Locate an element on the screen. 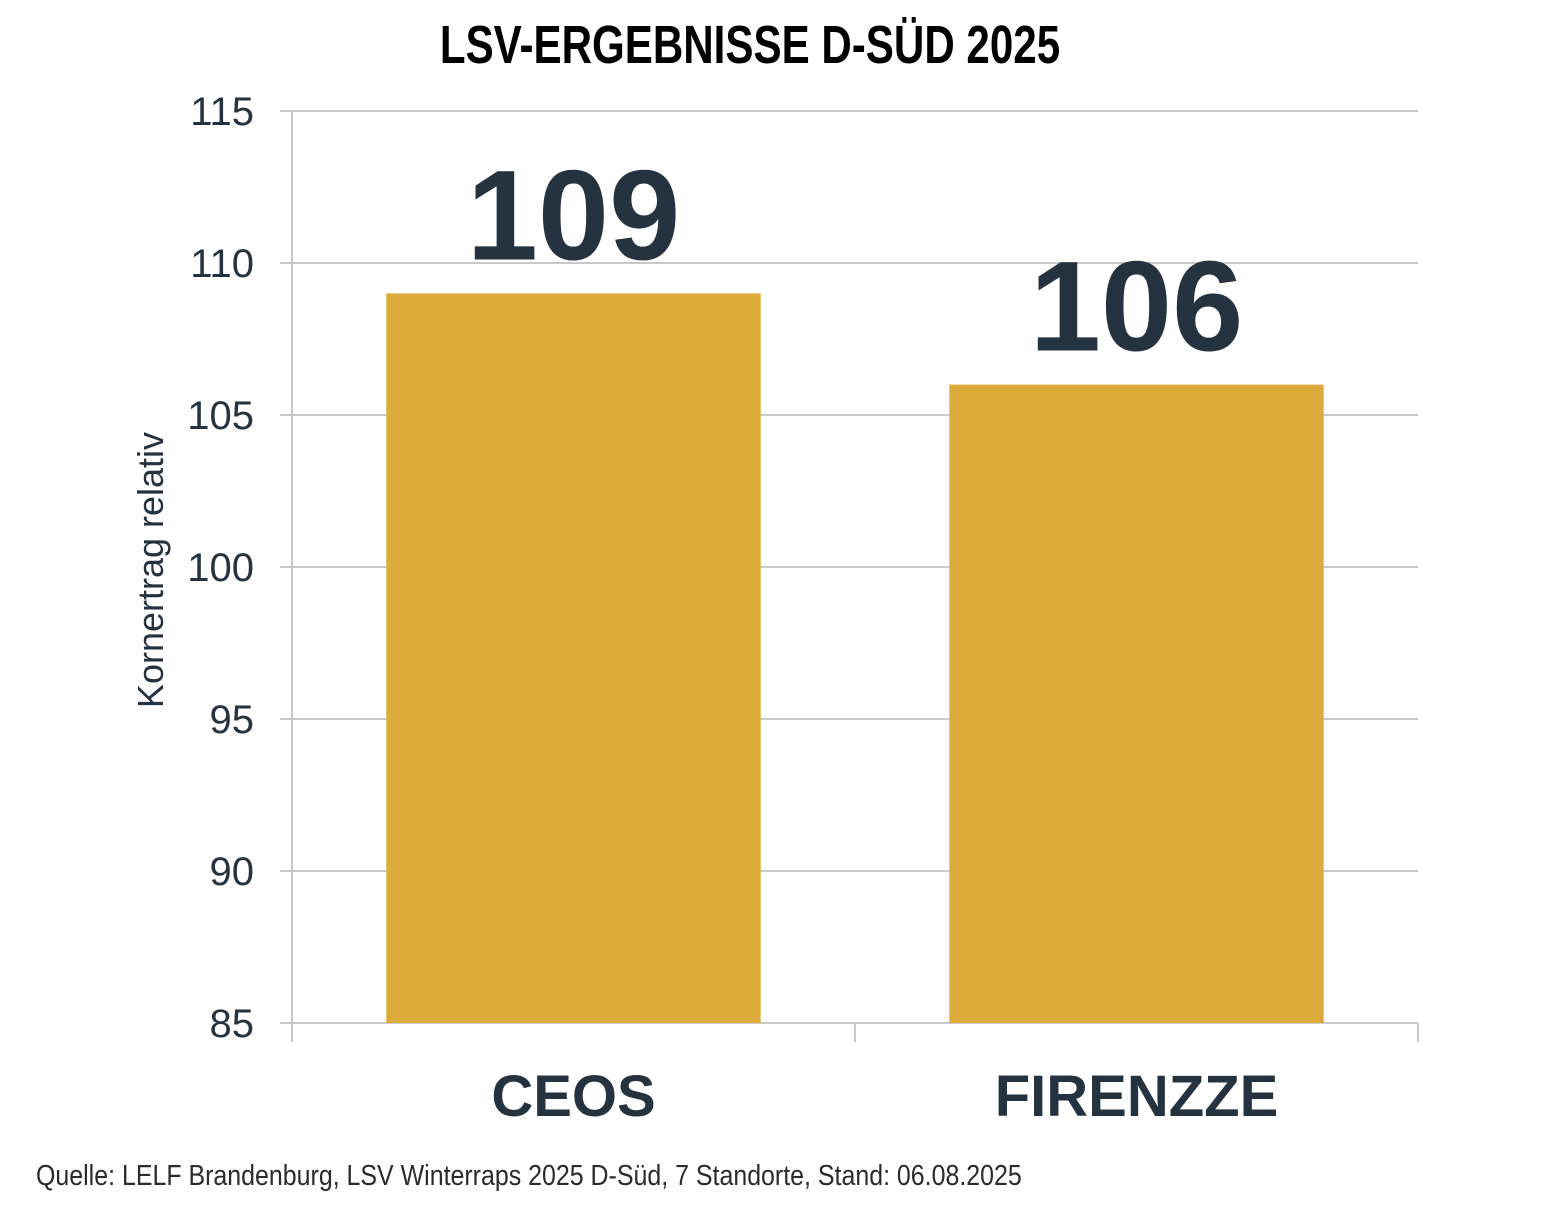 The width and height of the screenshot is (1545, 1221). data-label: 109 is located at coordinates (574, 215).